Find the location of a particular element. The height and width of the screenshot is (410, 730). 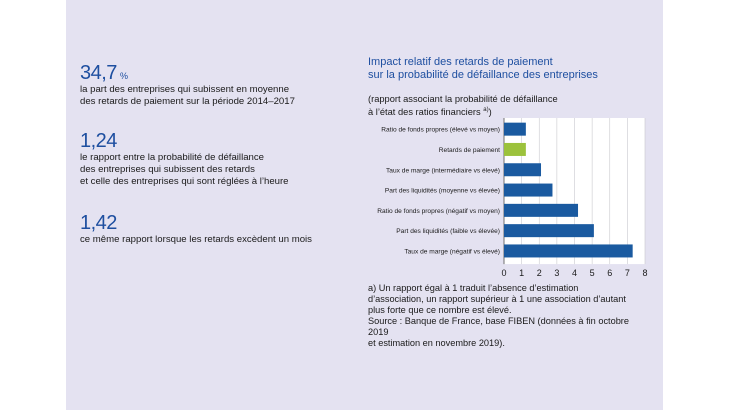

note-line: et estimation en novembre 2019). is located at coordinates (436, 343).